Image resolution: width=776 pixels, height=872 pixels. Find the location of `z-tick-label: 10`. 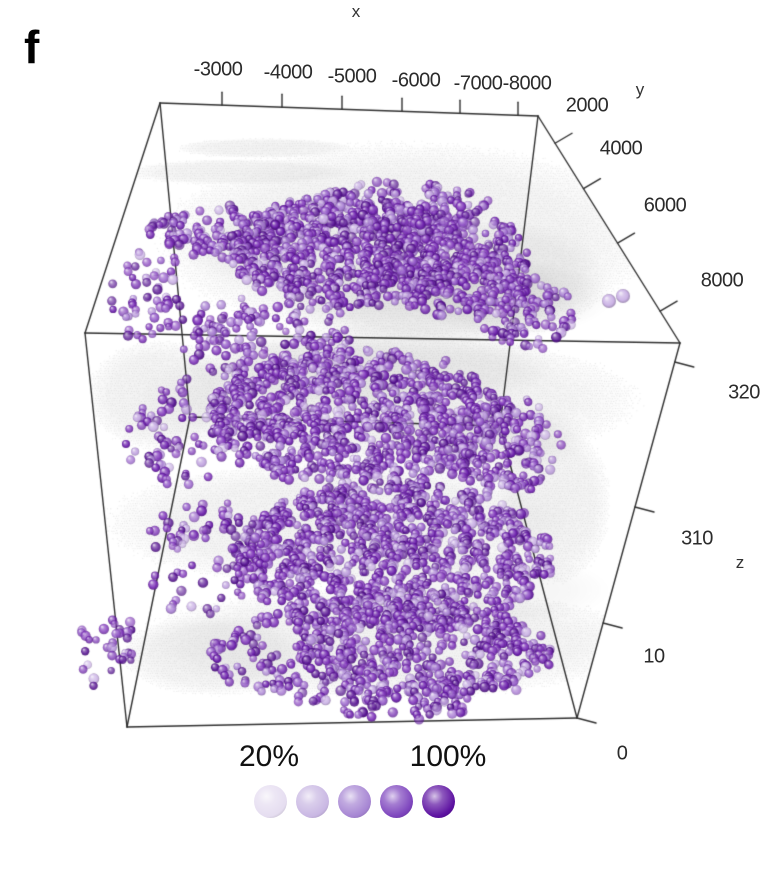

z-tick-label: 10 is located at coordinates (654, 656).